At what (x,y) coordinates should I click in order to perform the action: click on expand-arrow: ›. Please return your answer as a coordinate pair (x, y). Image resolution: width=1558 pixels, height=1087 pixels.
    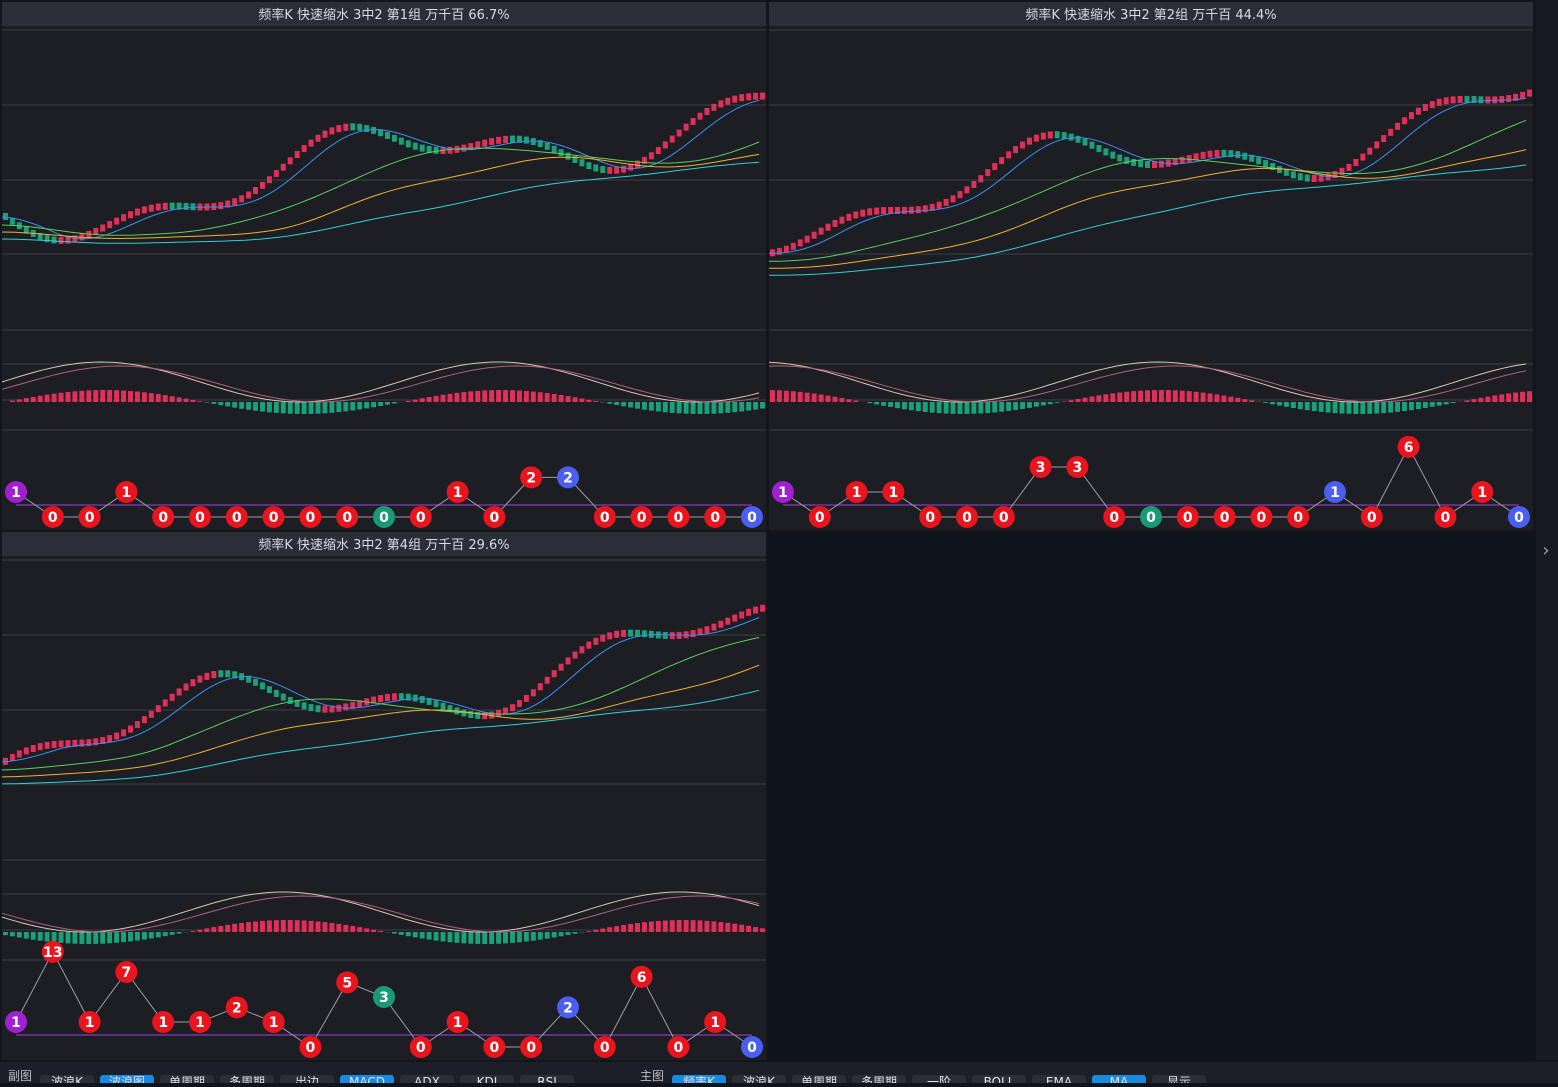
    Looking at the image, I should click on (1545, 550).